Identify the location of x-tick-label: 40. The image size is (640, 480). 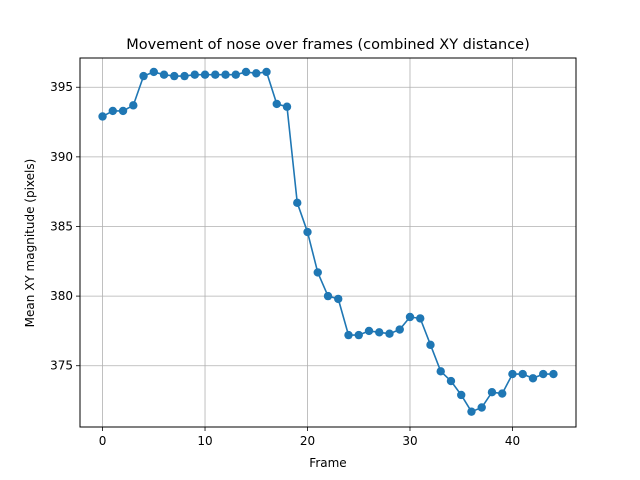
(512, 441).